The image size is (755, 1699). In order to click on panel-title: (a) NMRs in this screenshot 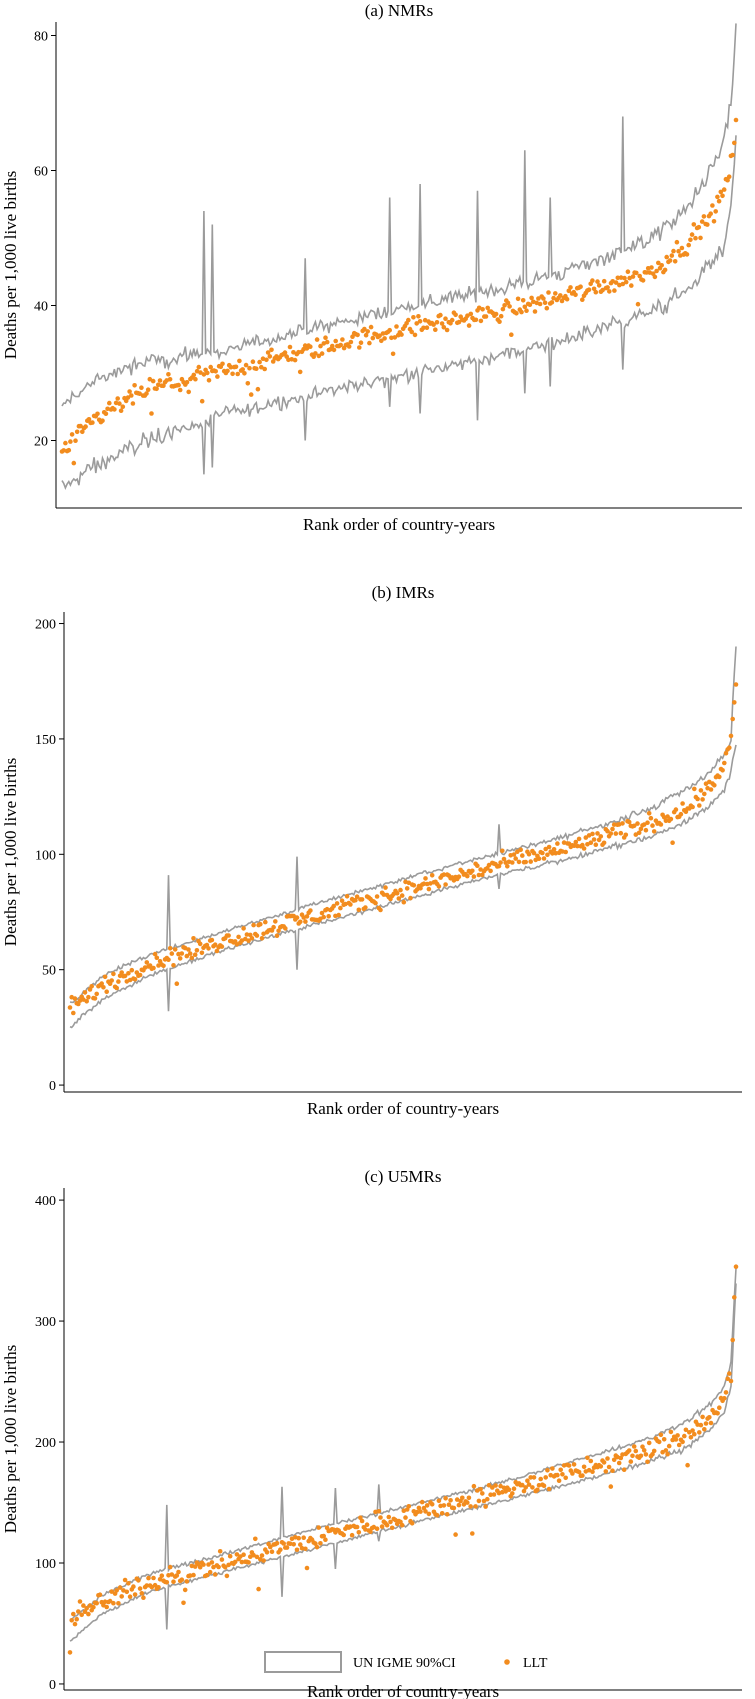, I will do `click(399, 10)`.